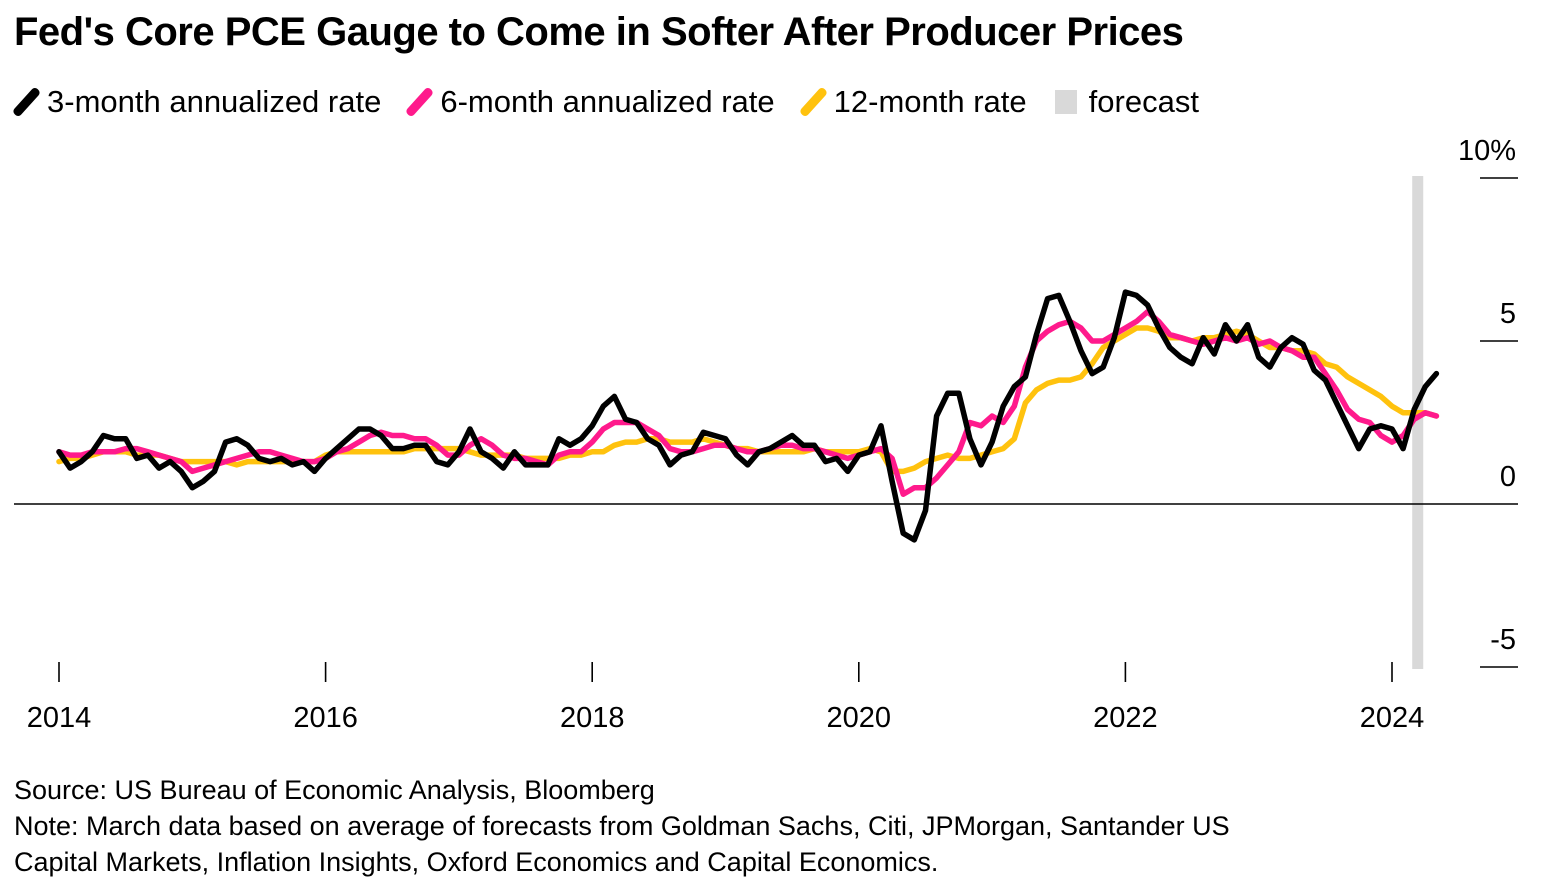 Image resolution: width=1555 pixels, height=888 pixels. What do you see at coordinates (1065, 102) in the screenshot?
I see `legend-swatch-forecast` at bounding box center [1065, 102].